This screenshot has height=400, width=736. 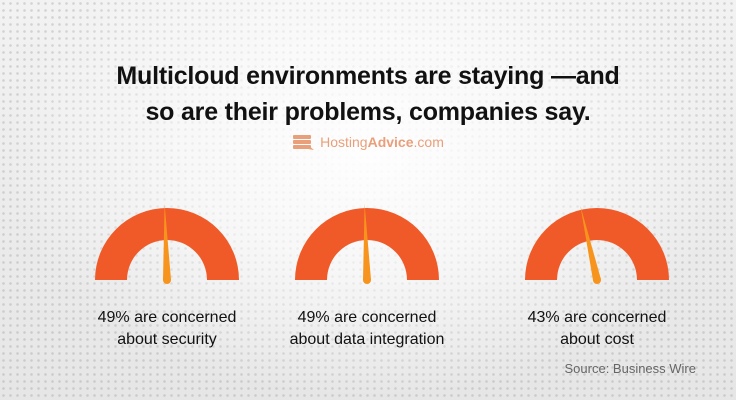 I want to click on hostingadvice-logo: HostingAdvice.com, so click(x=368, y=142).